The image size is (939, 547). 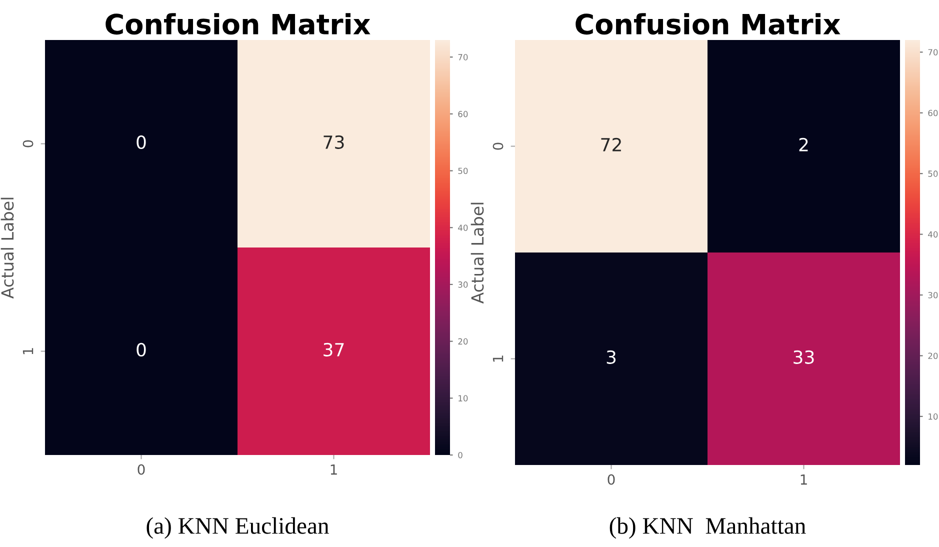 I want to click on data-label: 37, so click(x=334, y=349).